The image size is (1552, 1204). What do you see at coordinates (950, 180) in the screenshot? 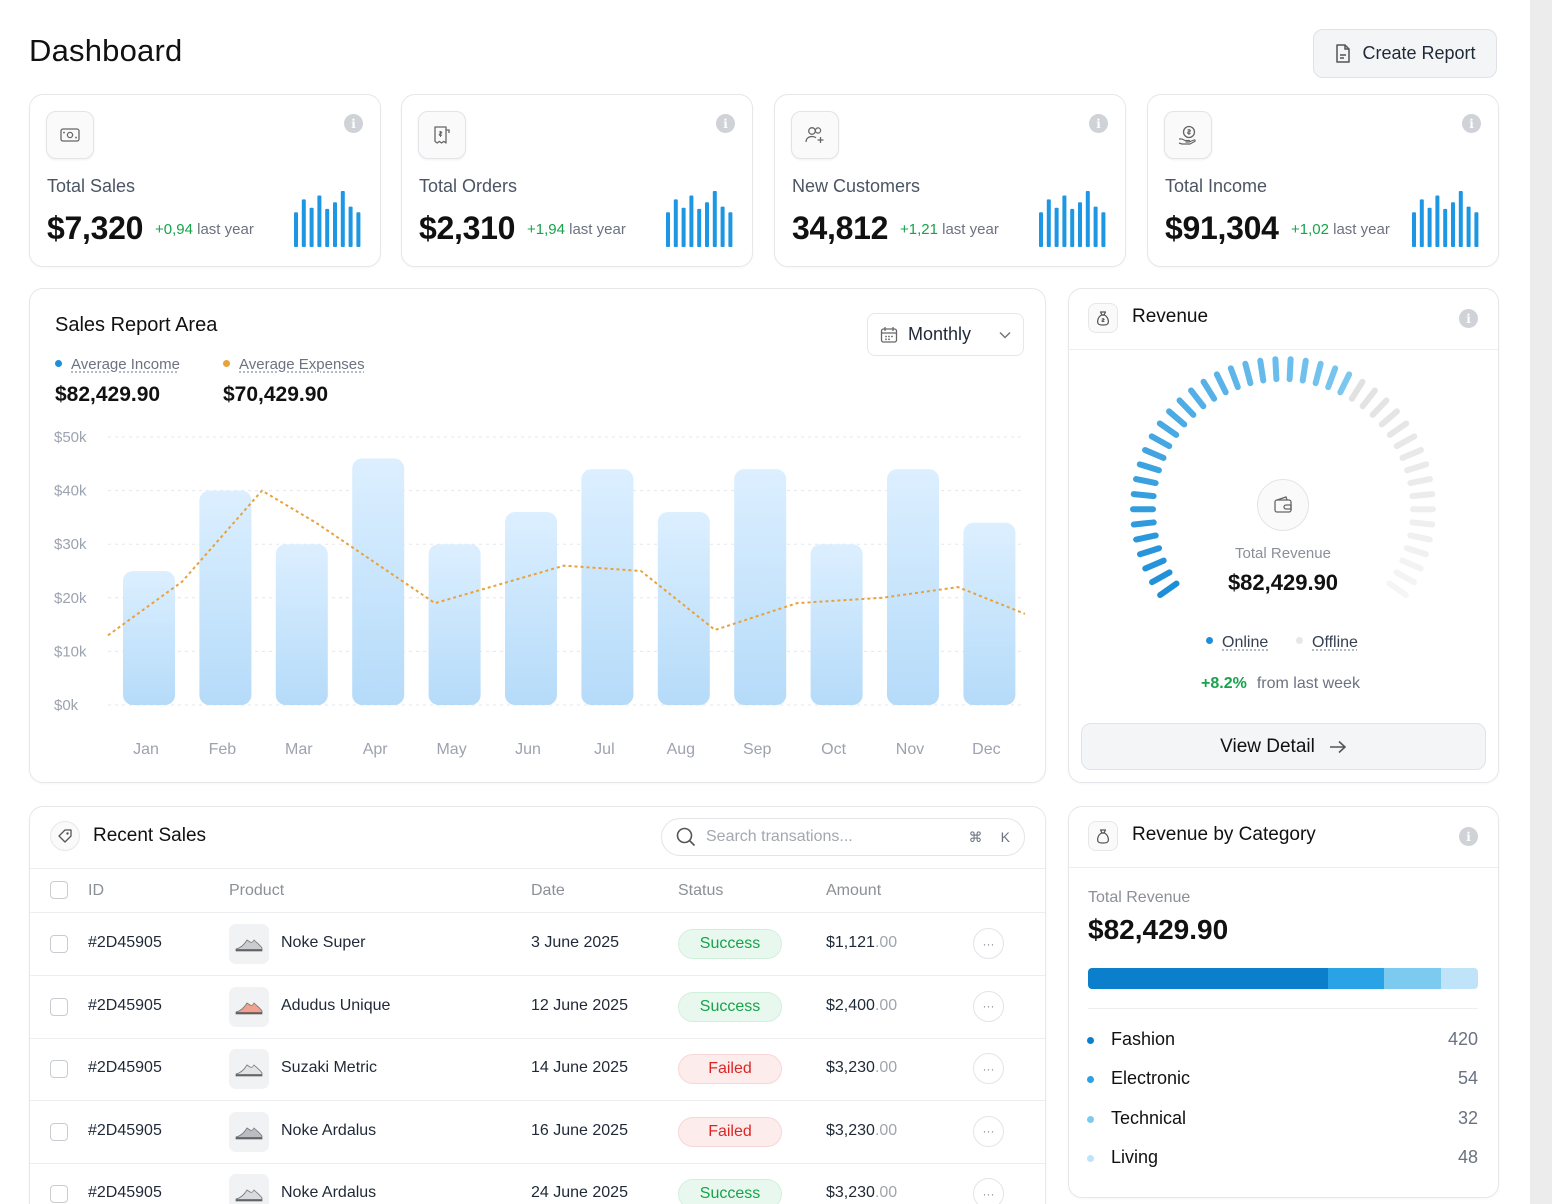
I see `stat-card: i New Customers 34,812 +1,21 last year` at bounding box center [950, 180].